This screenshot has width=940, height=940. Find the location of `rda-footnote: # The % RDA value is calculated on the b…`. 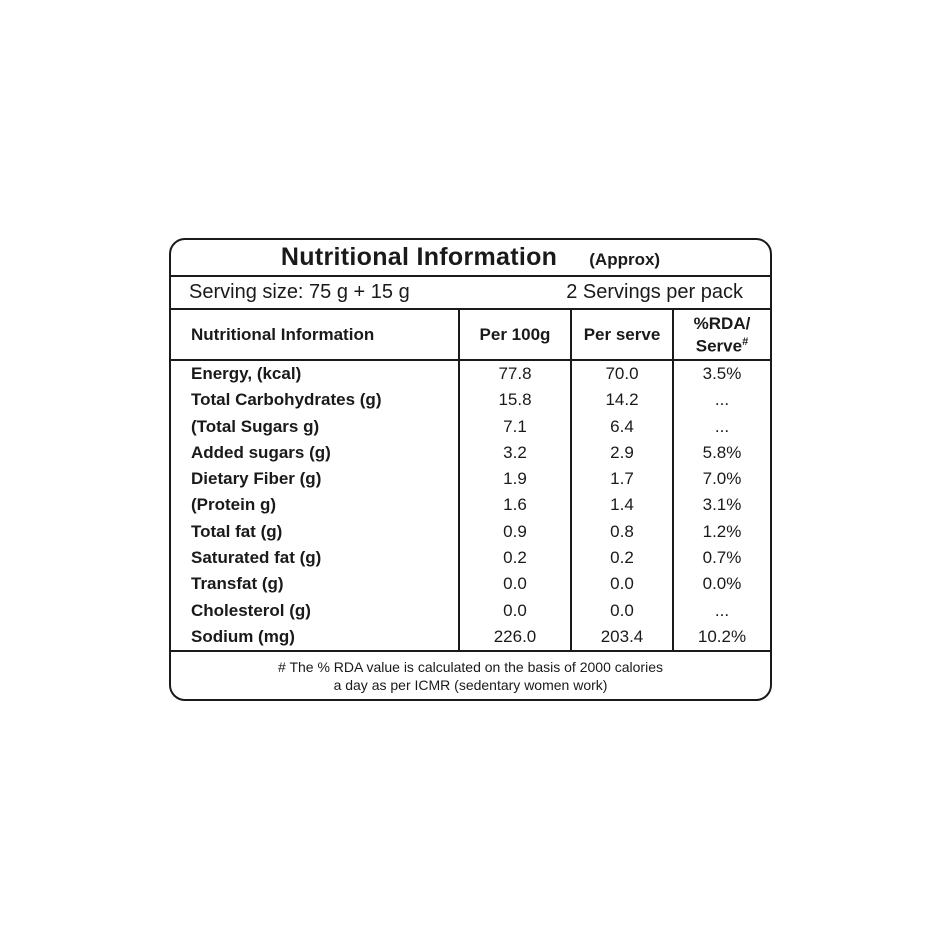

rda-footnote: # The % RDA value is calculated on the b… is located at coordinates (470, 675).